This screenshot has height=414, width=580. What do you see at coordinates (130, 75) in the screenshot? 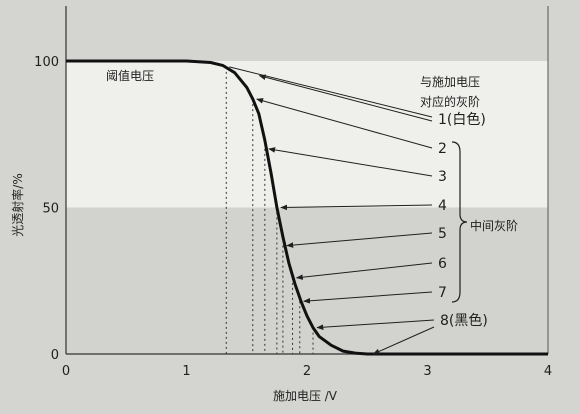
I see `threshold-label: 阈值电压` at bounding box center [130, 75].